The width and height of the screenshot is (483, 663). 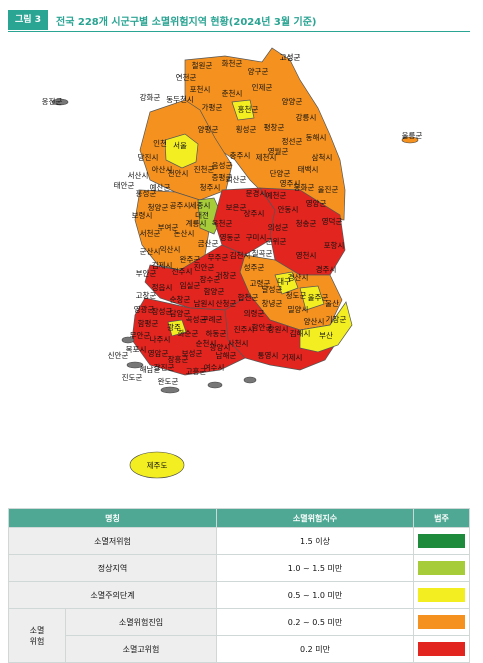 I want to click on place-label: 홍천군, so click(x=248, y=109).